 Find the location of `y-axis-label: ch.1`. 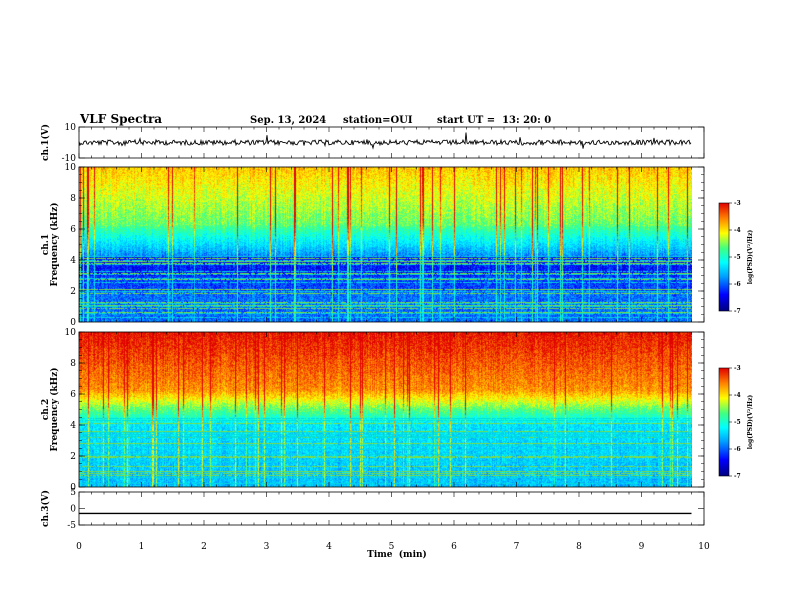

y-axis-label: ch.1 is located at coordinates (46, 244).